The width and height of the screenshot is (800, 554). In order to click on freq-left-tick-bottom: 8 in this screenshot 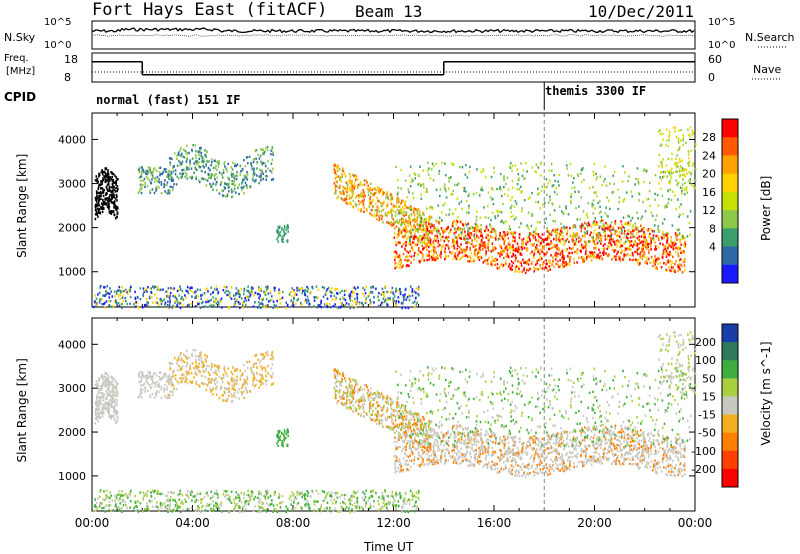, I will do `click(67, 77)`.